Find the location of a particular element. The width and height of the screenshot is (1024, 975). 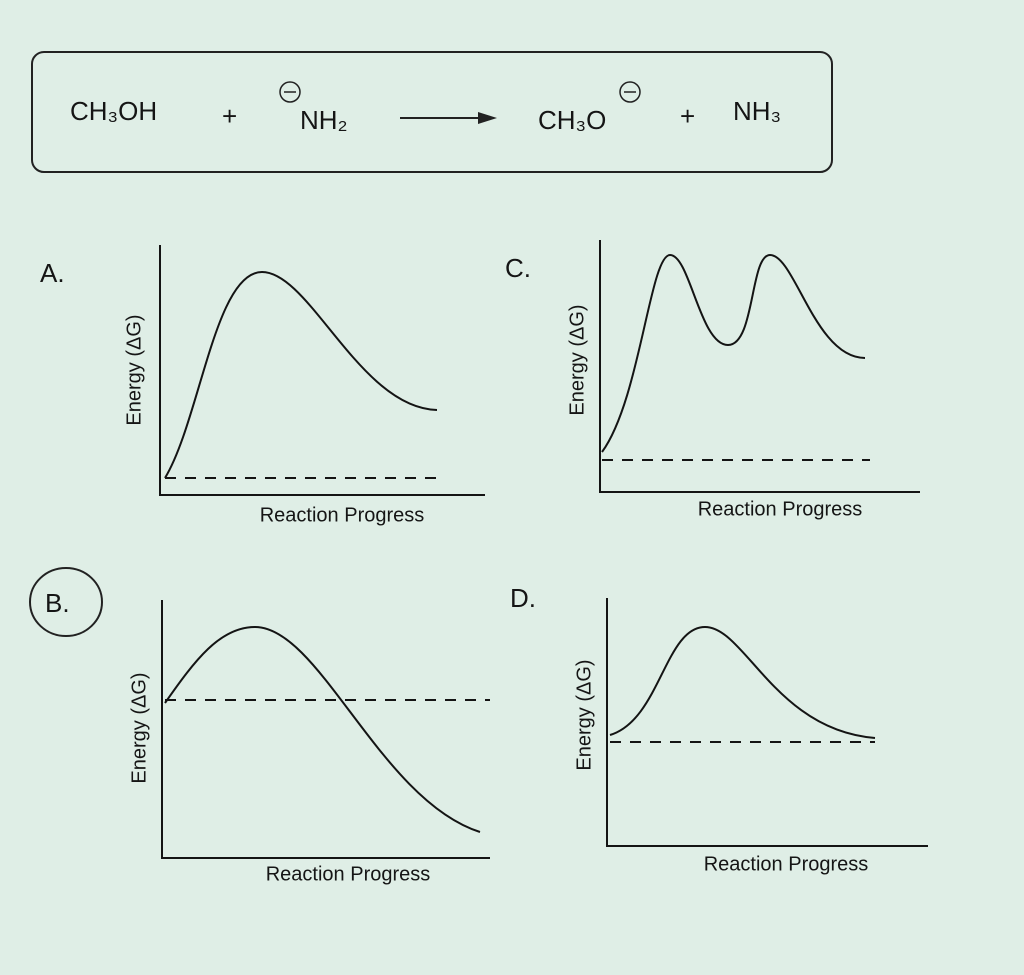

panel-label: A. is located at coordinates (52, 273).